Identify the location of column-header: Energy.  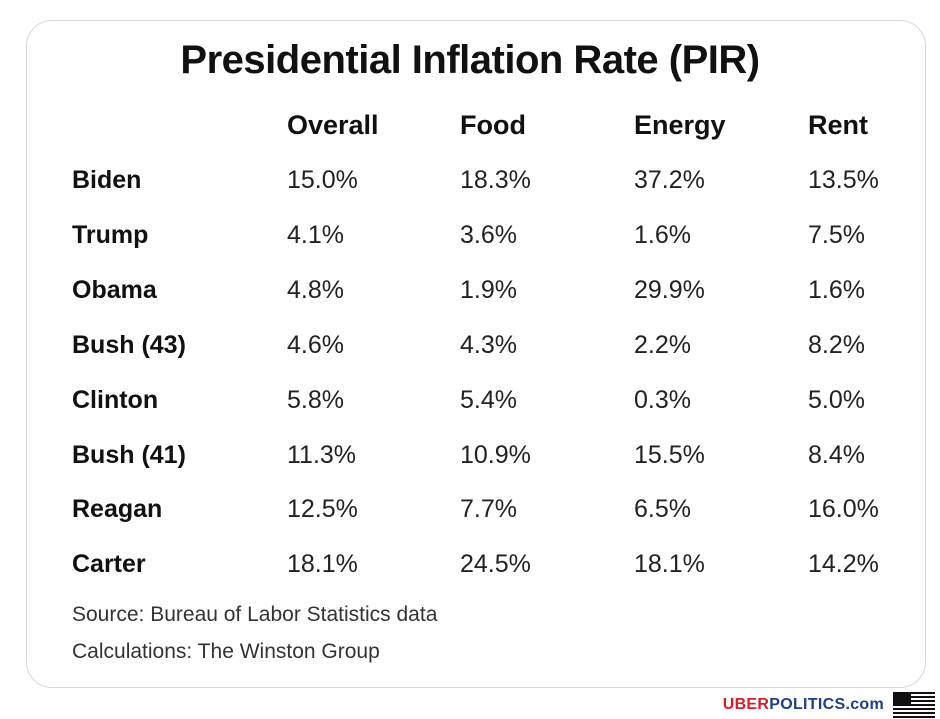
(680, 125).